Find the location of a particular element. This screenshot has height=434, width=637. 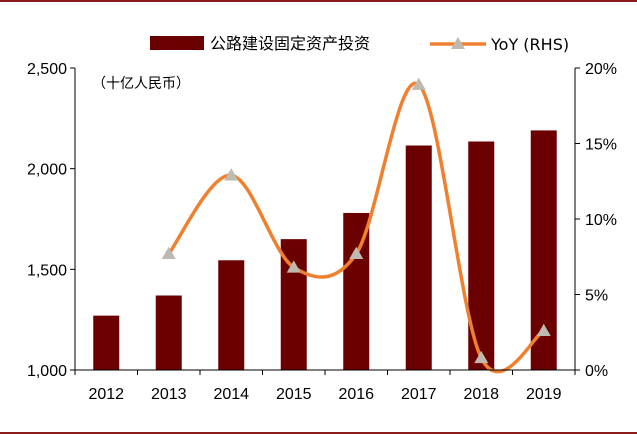

x-tick-label: 2014 is located at coordinates (231, 394).